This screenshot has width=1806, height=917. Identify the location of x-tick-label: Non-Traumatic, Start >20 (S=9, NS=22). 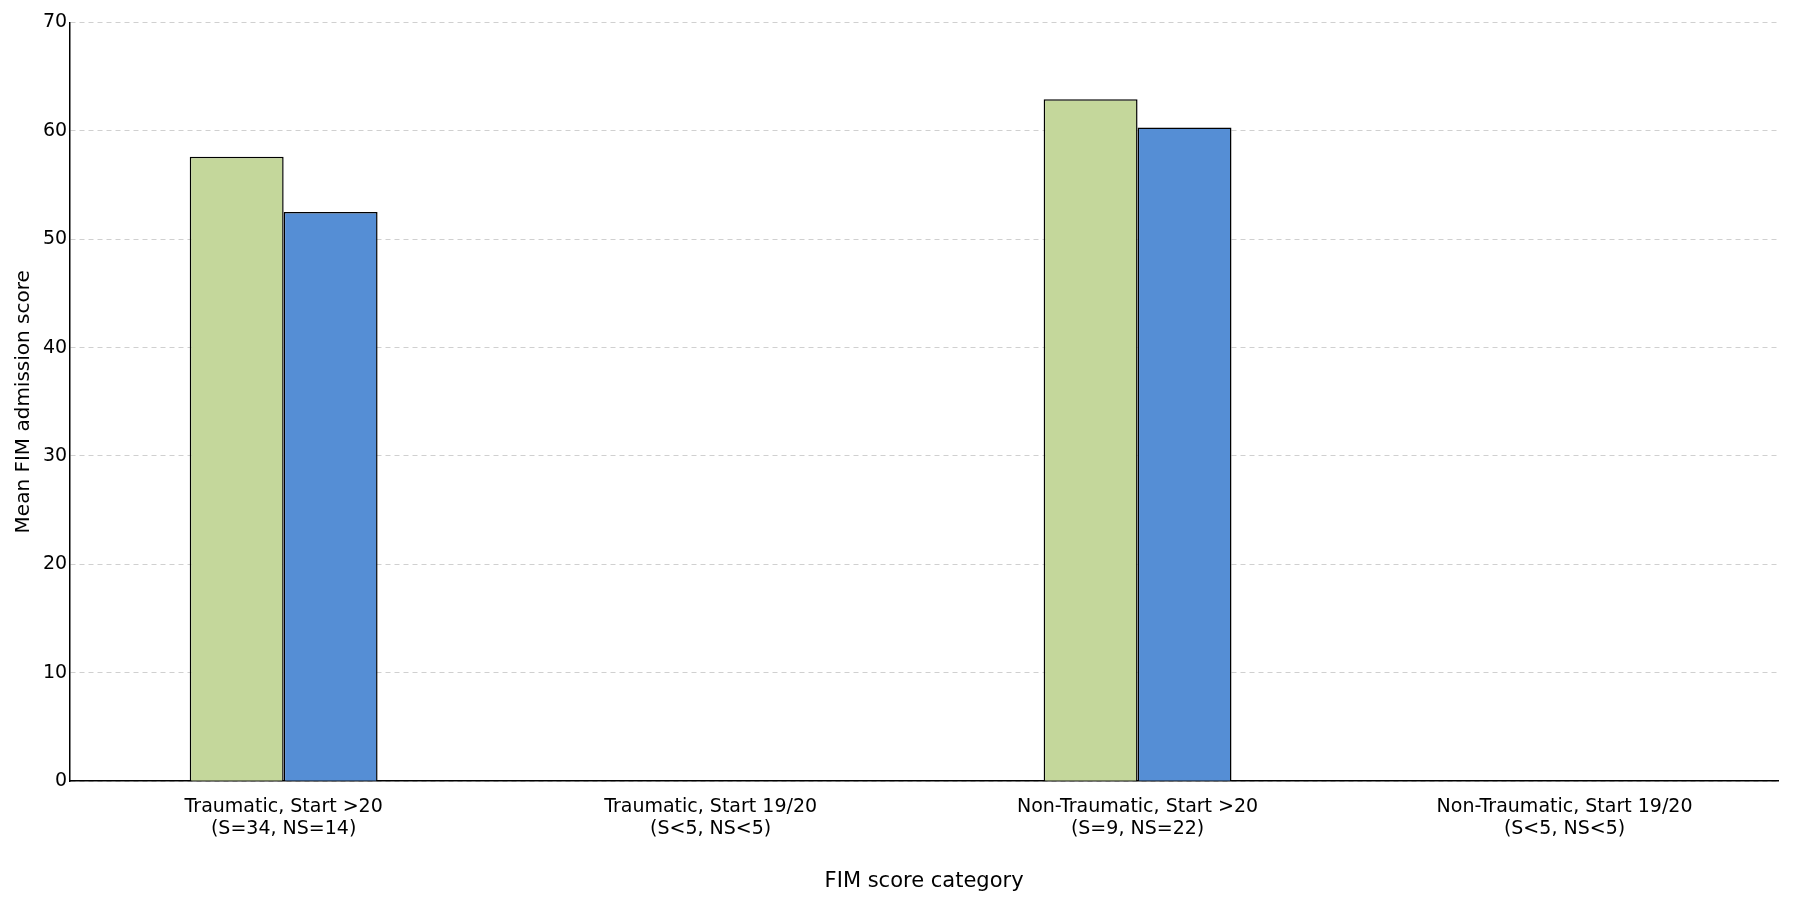
(1137, 816).